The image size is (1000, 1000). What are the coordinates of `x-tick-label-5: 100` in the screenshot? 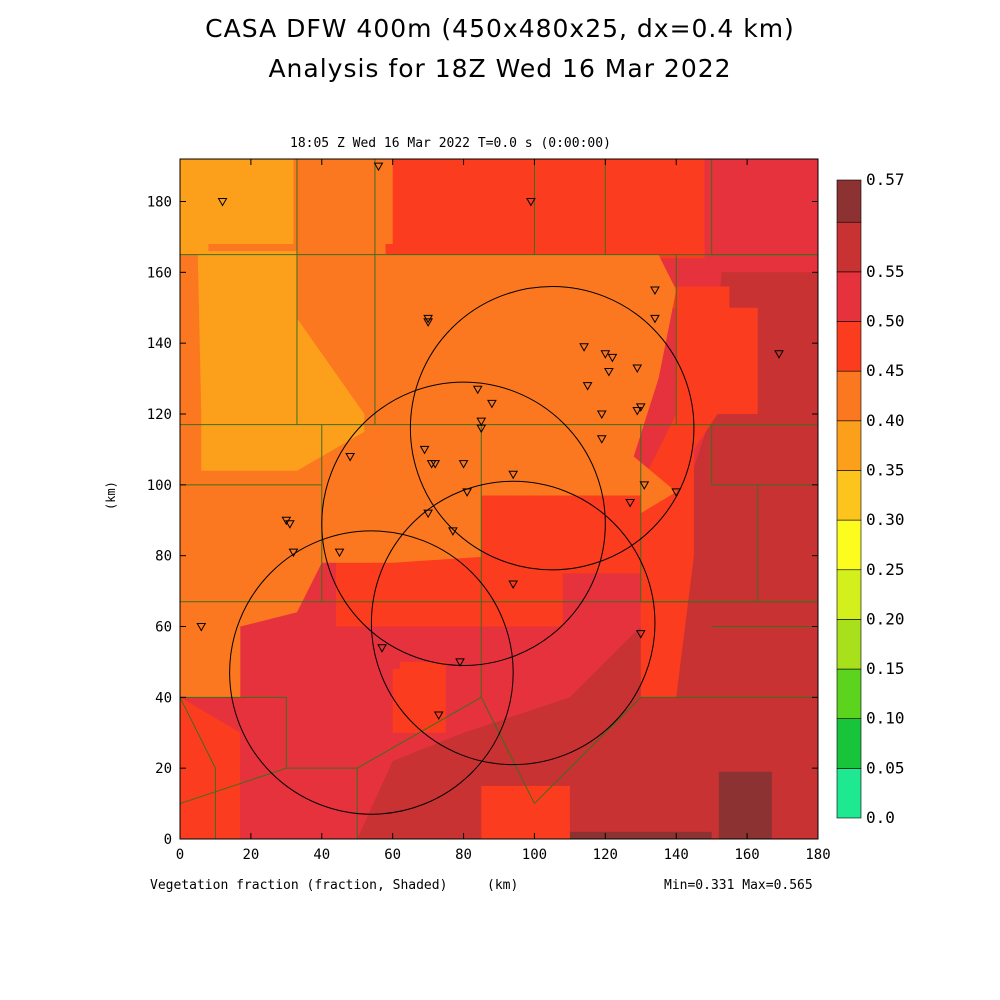 It's located at (534, 855).